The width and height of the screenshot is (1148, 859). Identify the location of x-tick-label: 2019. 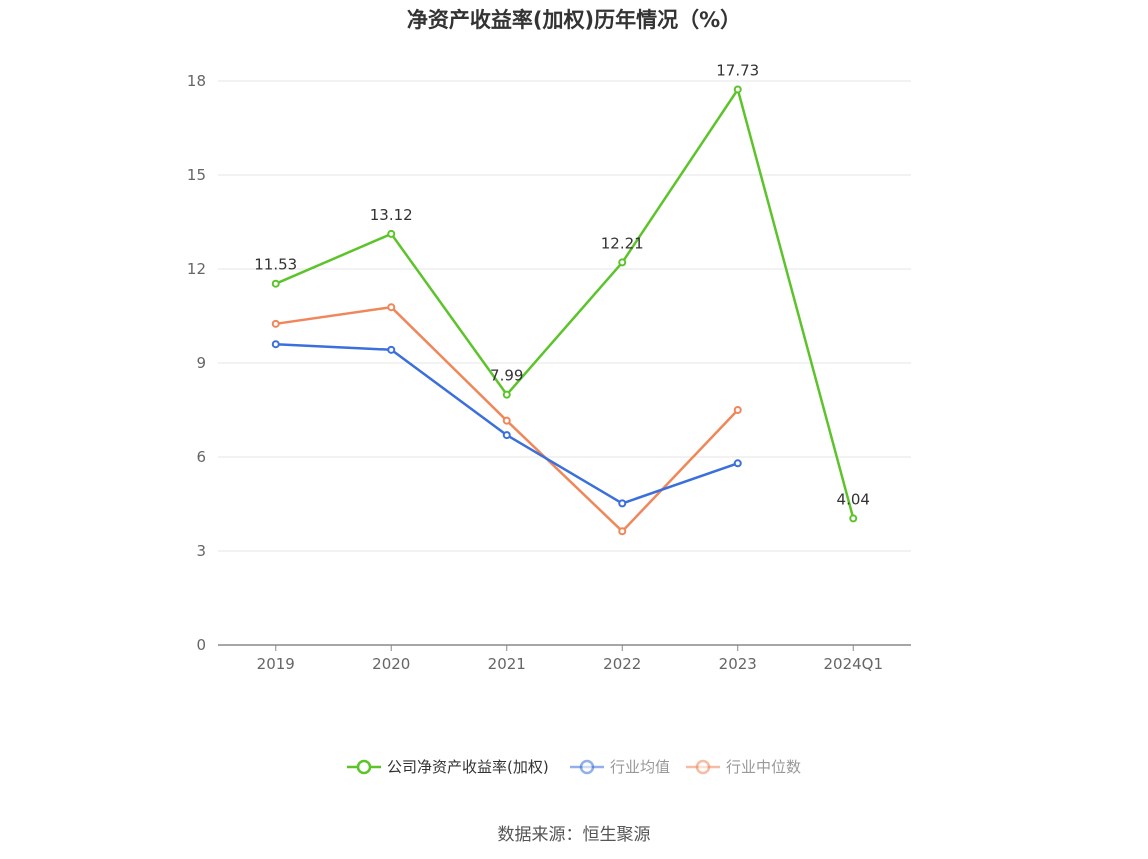
(276, 664).